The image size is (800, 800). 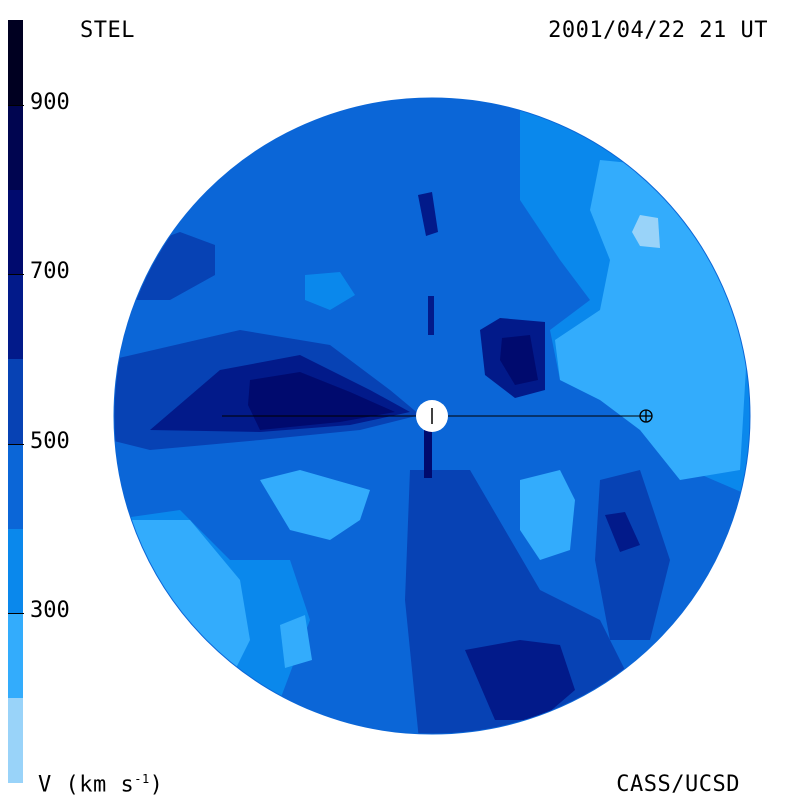 What do you see at coordinates (50, 272) in the screenshot?
I see `colorbar-tick-label: 700` at bounding box center [50, 272].